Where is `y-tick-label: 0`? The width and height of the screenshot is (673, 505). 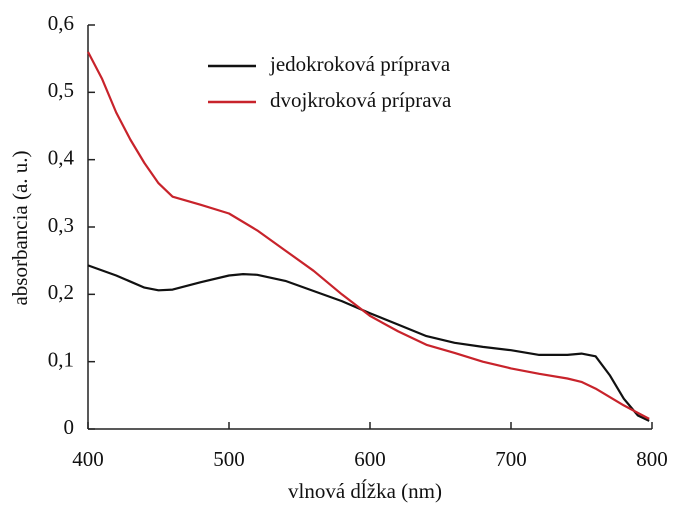 y-tick-label: 0 is located at coordinates (69, 427).